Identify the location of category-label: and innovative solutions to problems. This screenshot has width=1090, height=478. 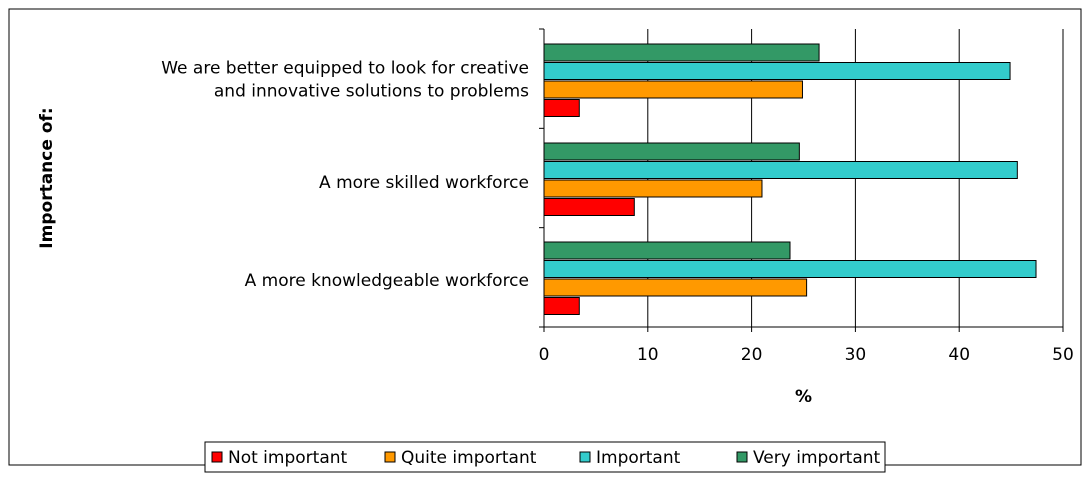
(371, 92).